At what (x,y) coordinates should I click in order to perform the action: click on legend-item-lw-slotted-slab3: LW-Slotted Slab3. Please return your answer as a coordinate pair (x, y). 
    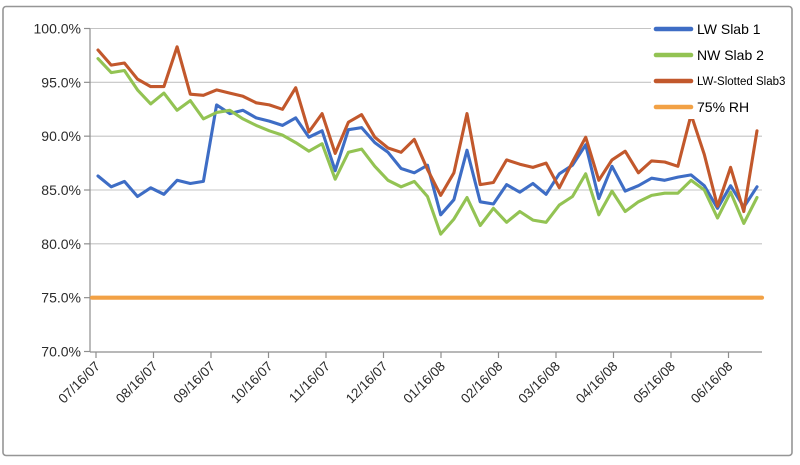
    Looking at the image, I should click on (719, 82).